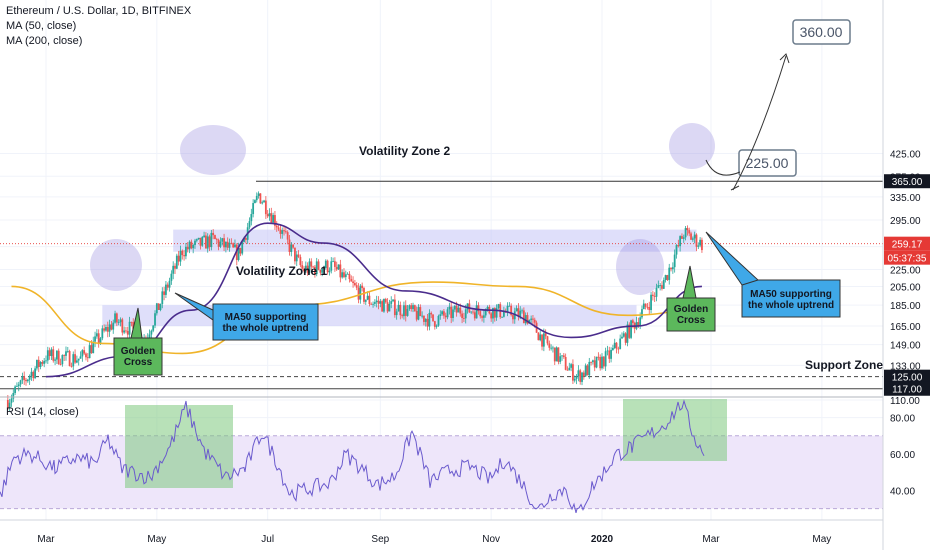 The image size is (932, 555). What do you see at coordinates (41, 26) in the screenshot?
I see `ma50-legend: MA (50, close)` at bounding box center [41, 26].